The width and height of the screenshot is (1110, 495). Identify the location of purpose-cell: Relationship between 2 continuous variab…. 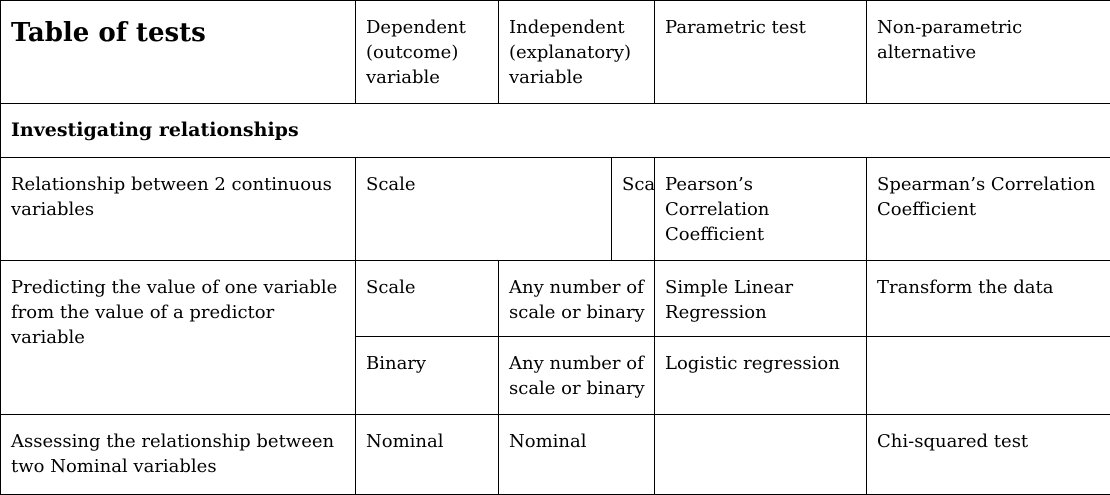
(178, 209).